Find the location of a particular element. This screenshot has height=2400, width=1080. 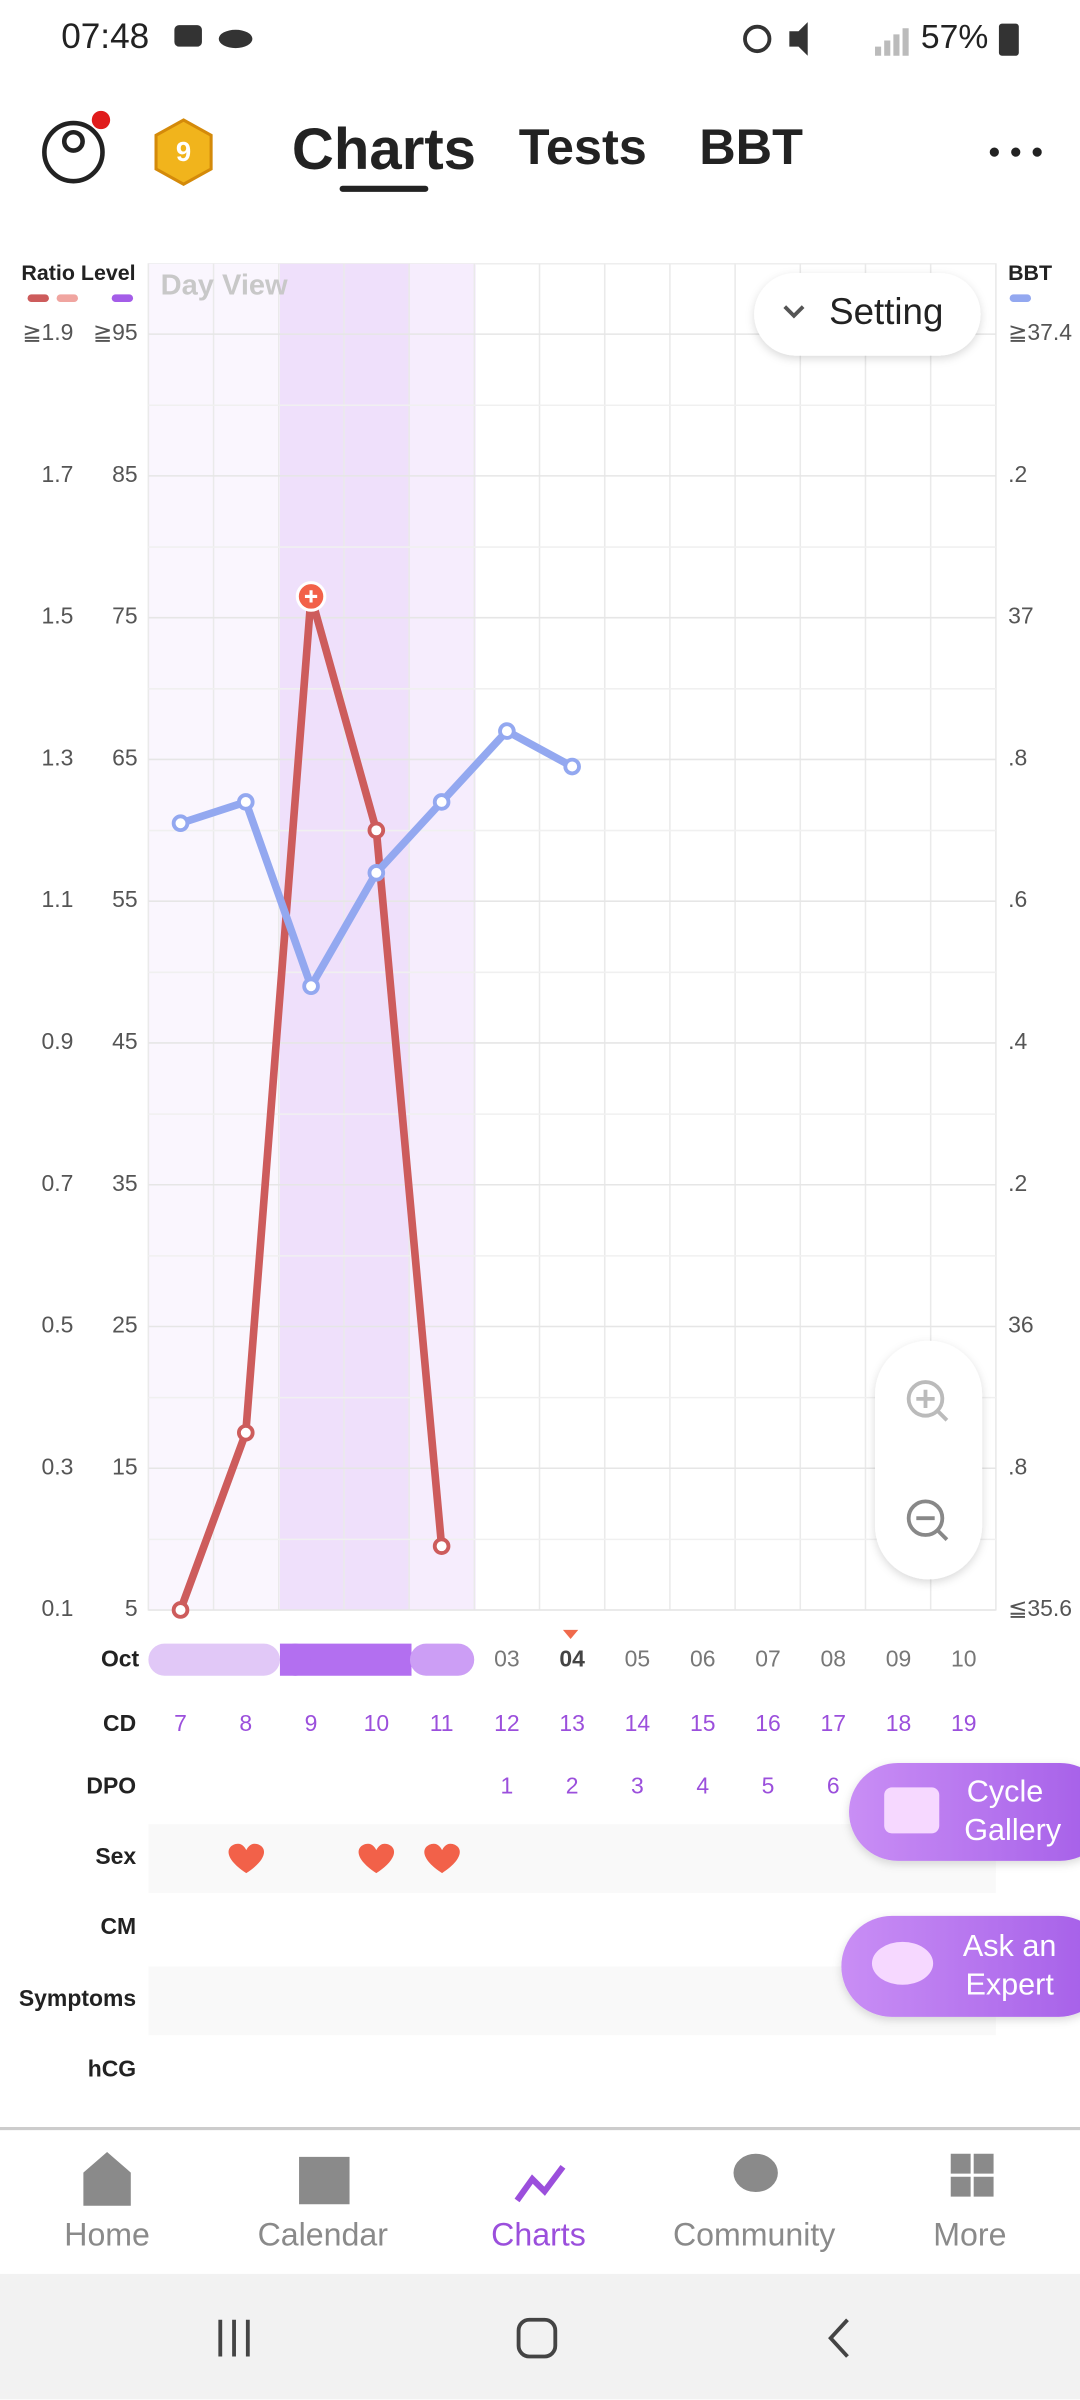

y-tick-label: 35 is located at coordinates (125, 1183).